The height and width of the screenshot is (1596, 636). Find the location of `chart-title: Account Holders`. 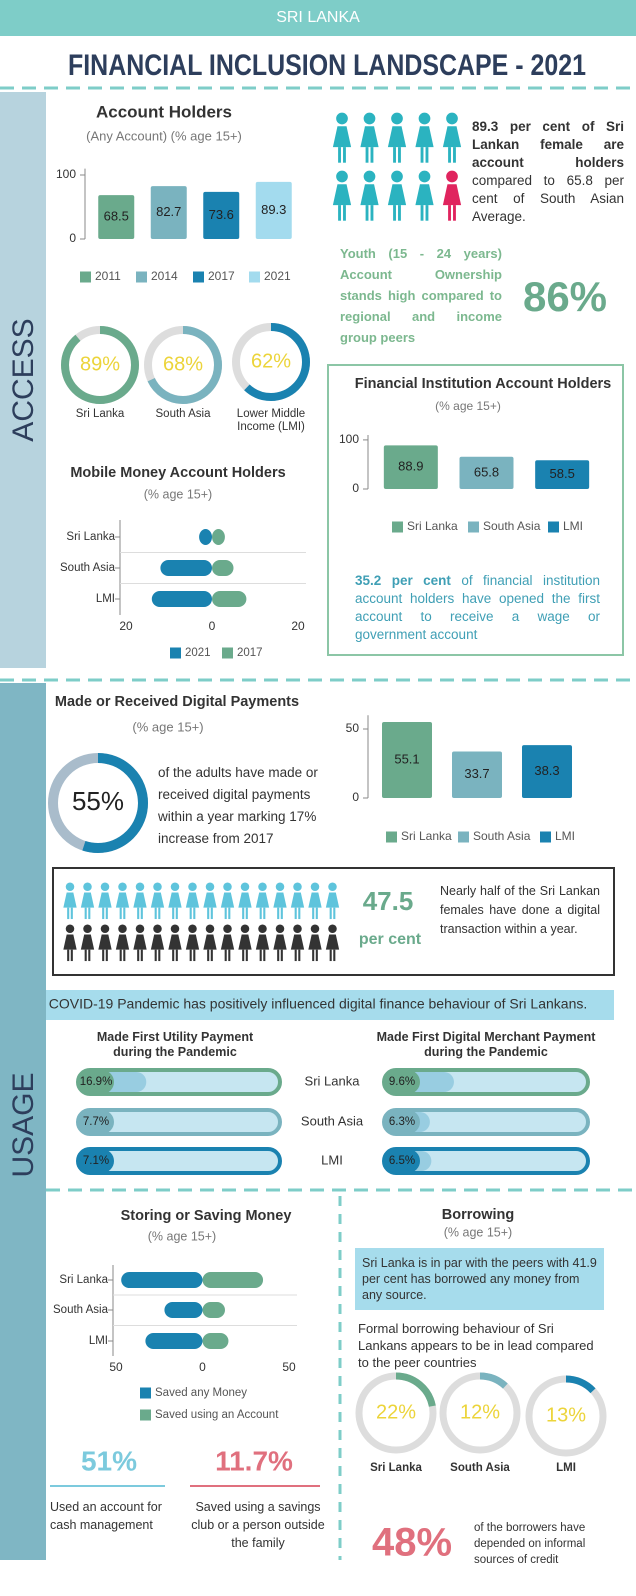

chart-title: Account Holders is located at coordinates (164, 111).